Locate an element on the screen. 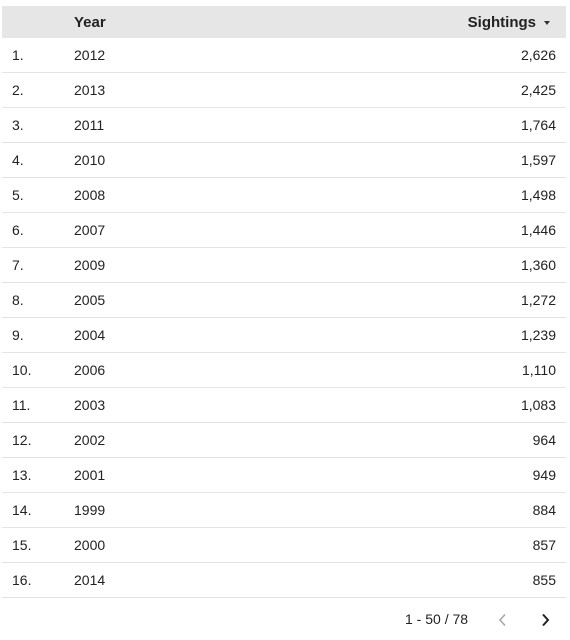 The image size is (570, 640). row-index: 10. is located at coordinates (22, 370).